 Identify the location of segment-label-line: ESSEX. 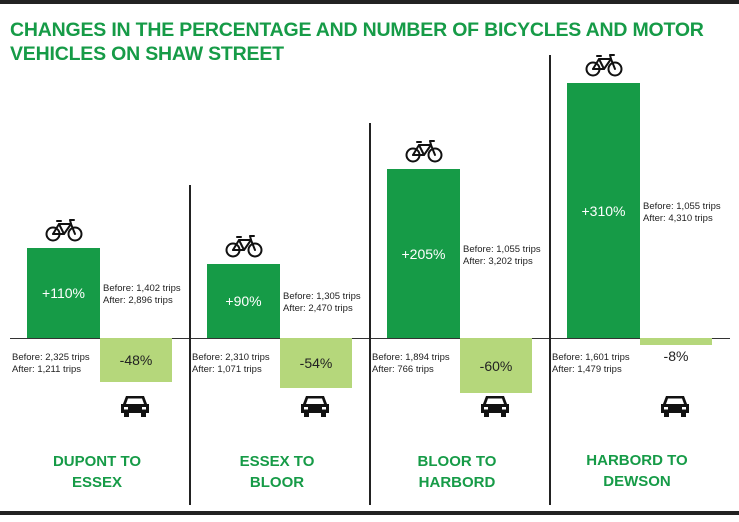
(97, 482).